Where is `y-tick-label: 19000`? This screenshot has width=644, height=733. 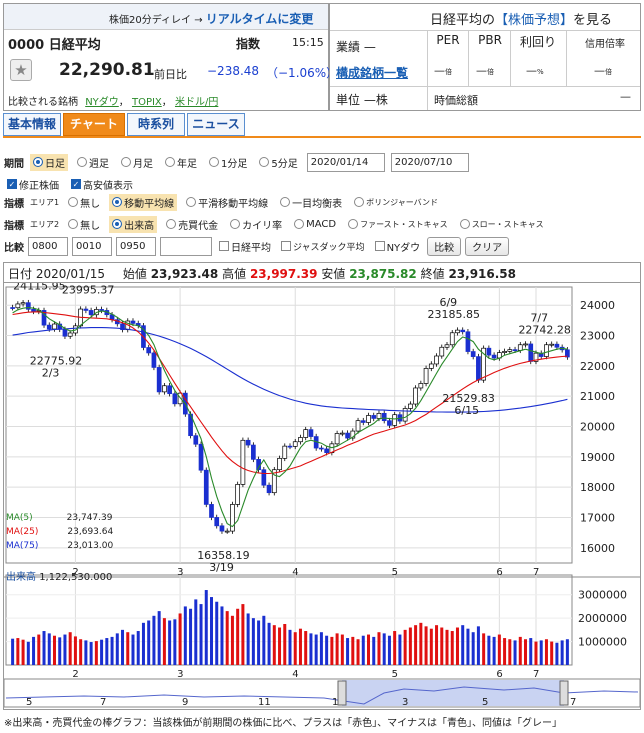
y-tick-label: 19000 is located at coordinates (597, 457).